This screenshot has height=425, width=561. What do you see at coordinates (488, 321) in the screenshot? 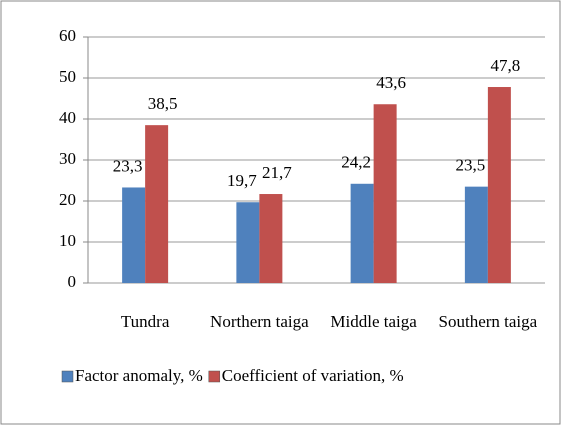
I see `x-tick-label: Southern taiga` at bounding box center [488, 321].